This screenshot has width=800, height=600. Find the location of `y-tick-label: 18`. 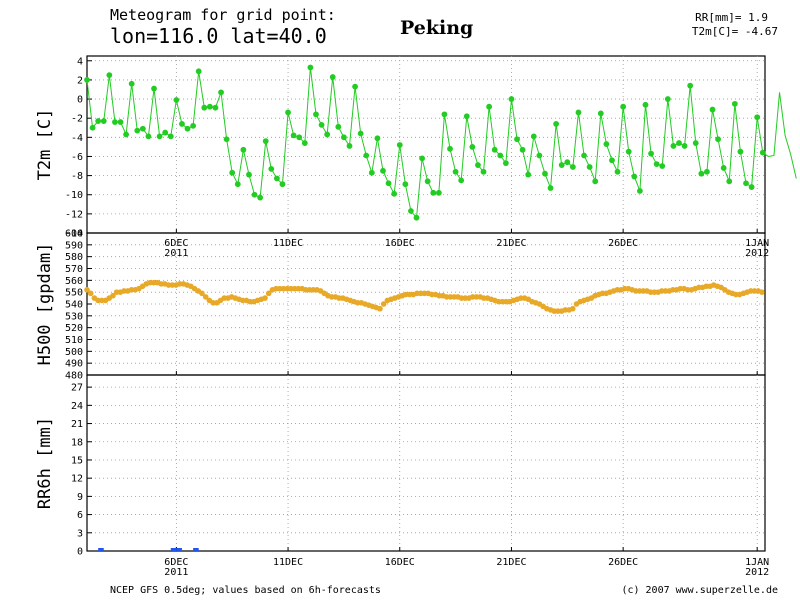

y-tick-label: 18 is located at coordinates (77, 442).